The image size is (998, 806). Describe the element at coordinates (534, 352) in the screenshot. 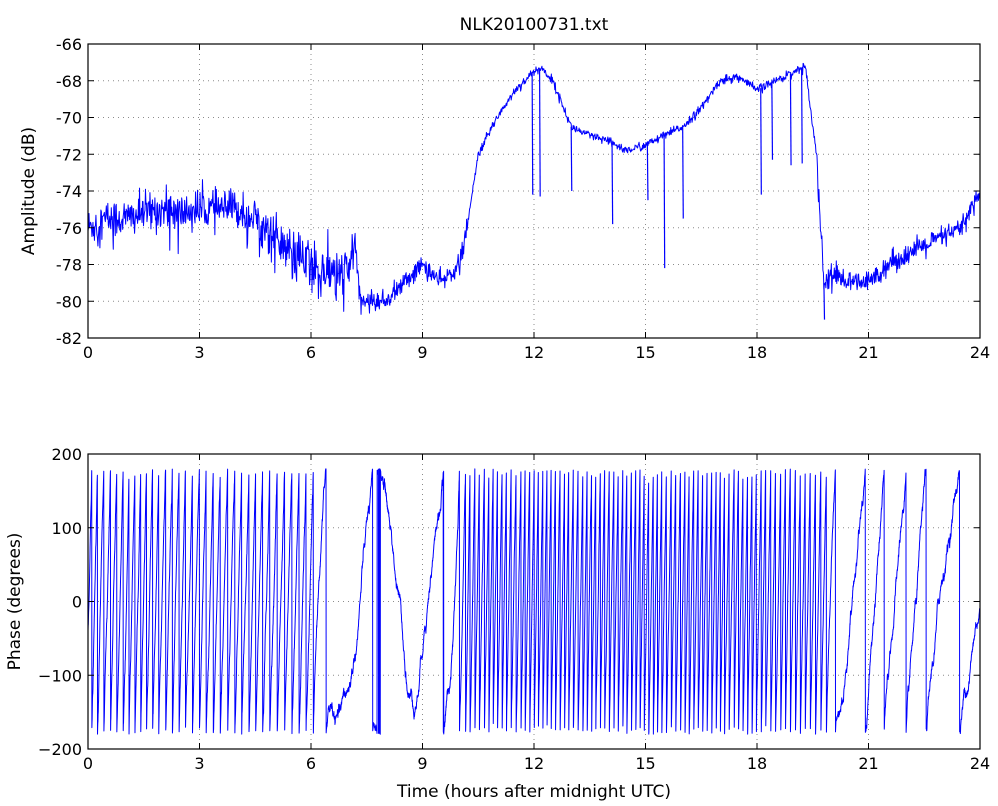

I see `amp-x-tick-label: 12` at that location.